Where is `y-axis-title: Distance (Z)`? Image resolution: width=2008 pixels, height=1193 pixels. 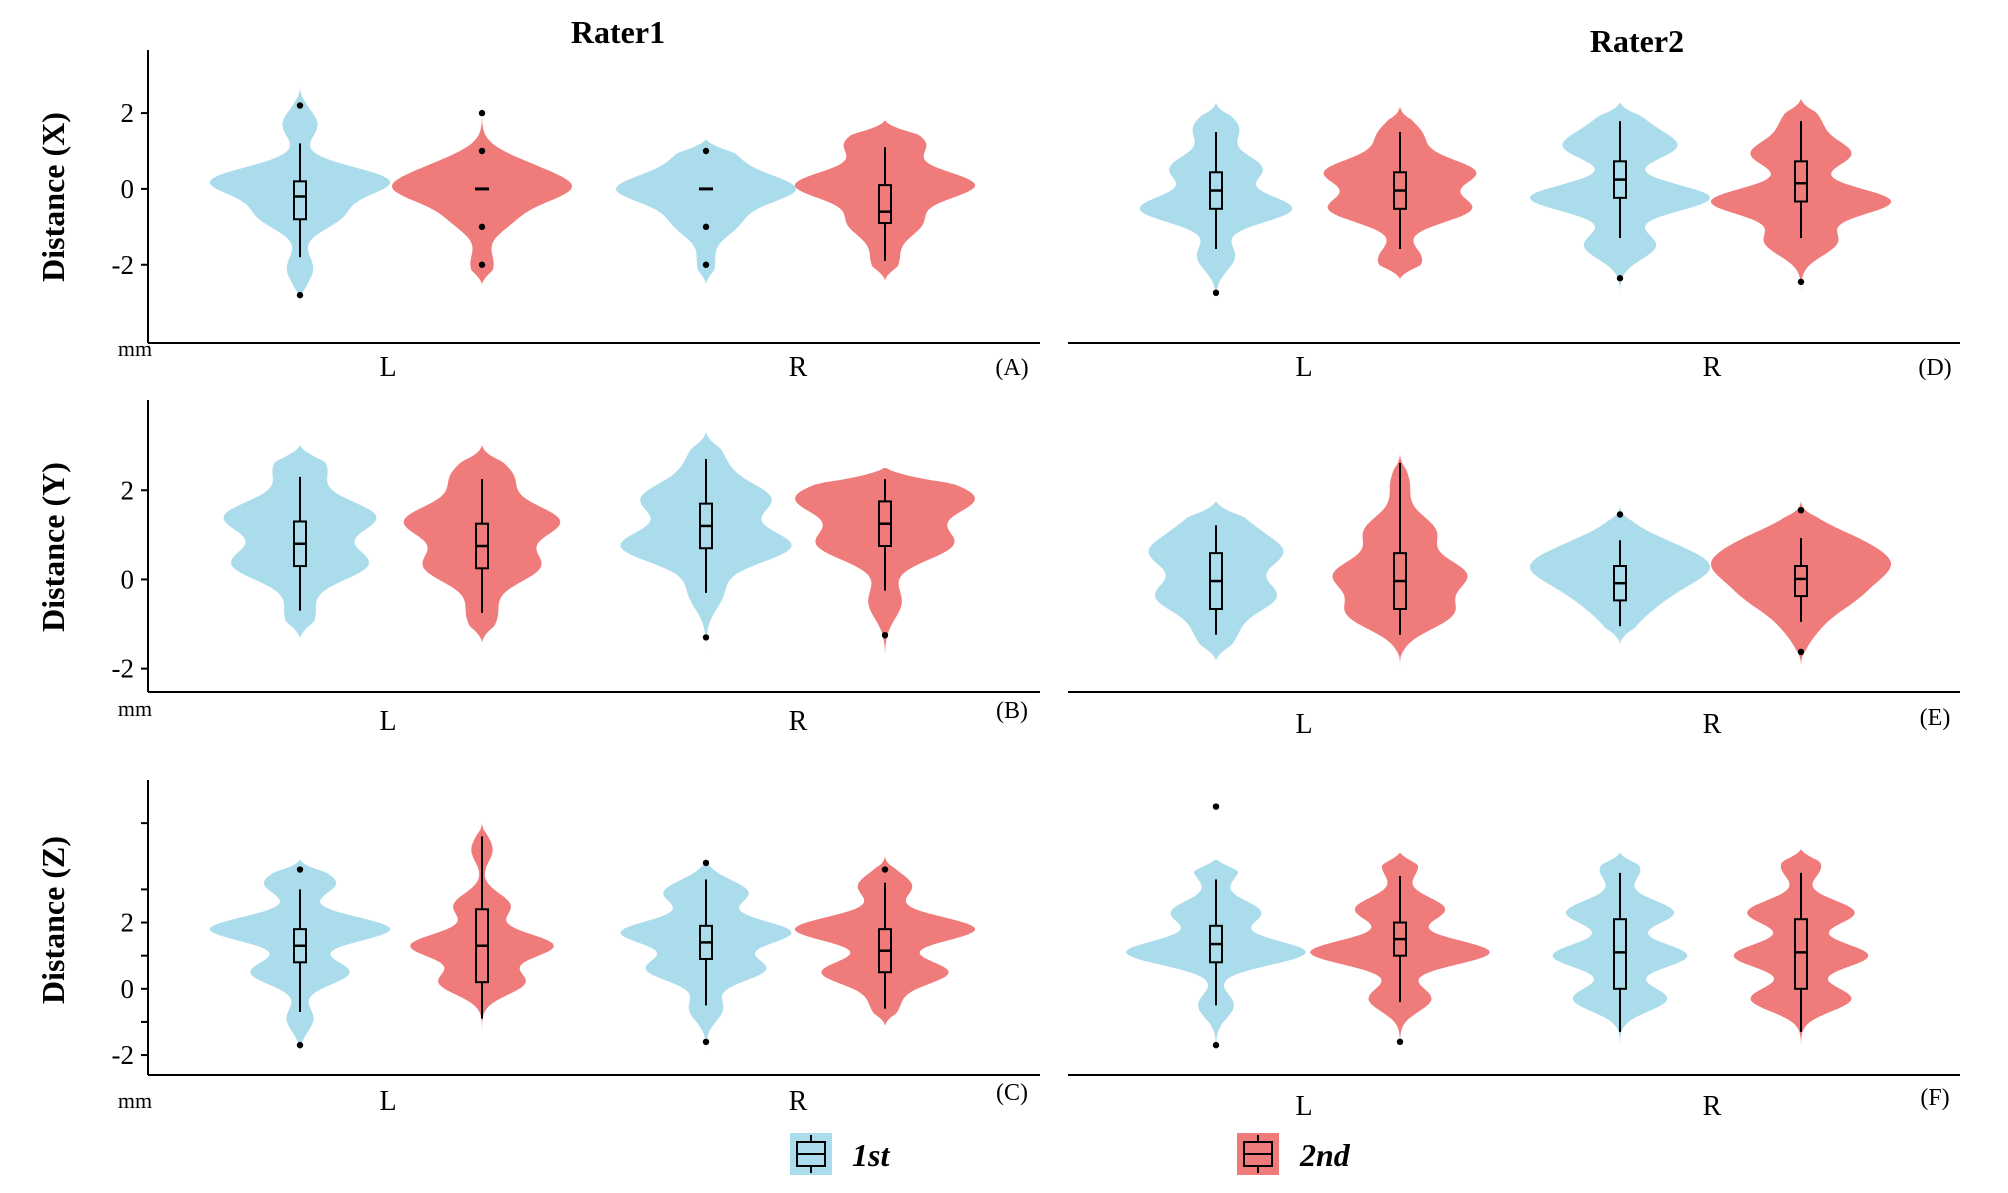 y-axis-title: Distance (Z) is located at coordinates (53, 920).